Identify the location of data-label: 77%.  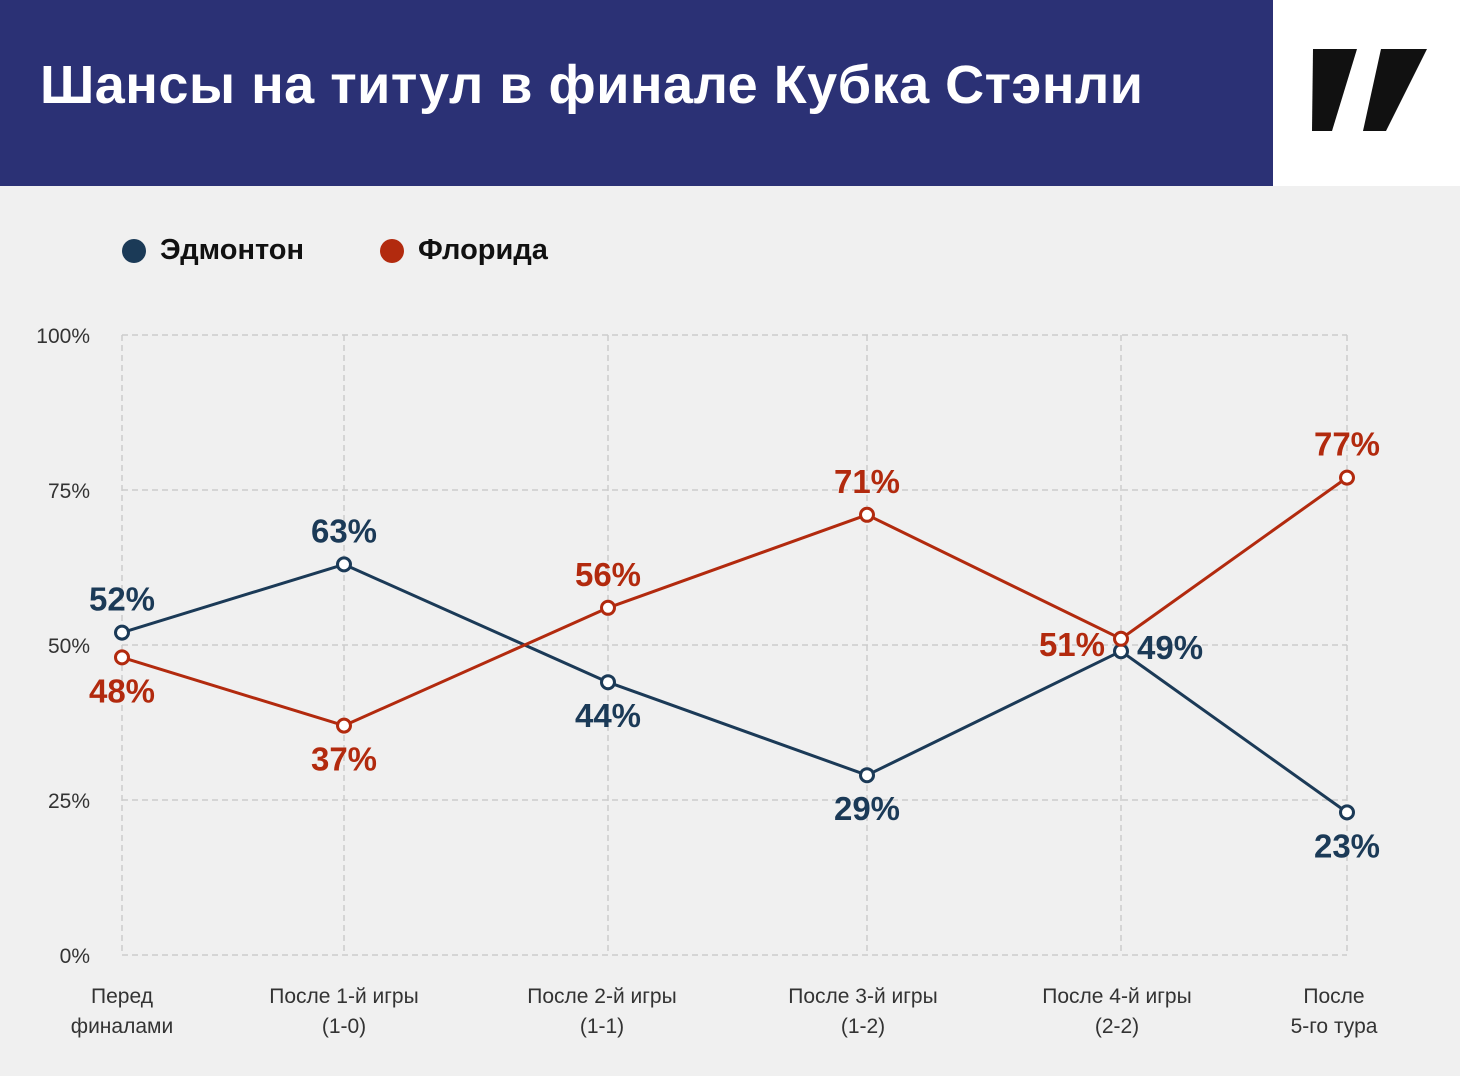
(1347, 444).